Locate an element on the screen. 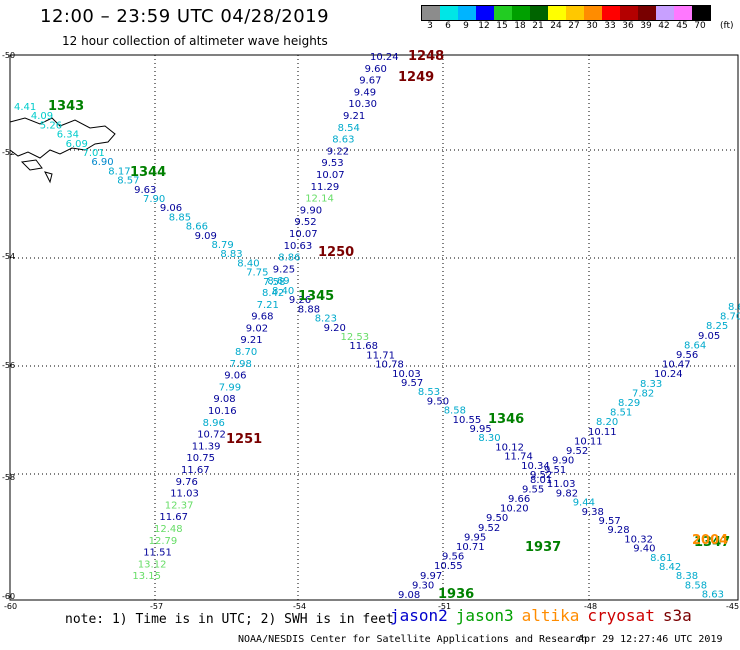 This screenshot has height=650, width=740. swh-label: 7.98 is located at coordinates (241, 364).